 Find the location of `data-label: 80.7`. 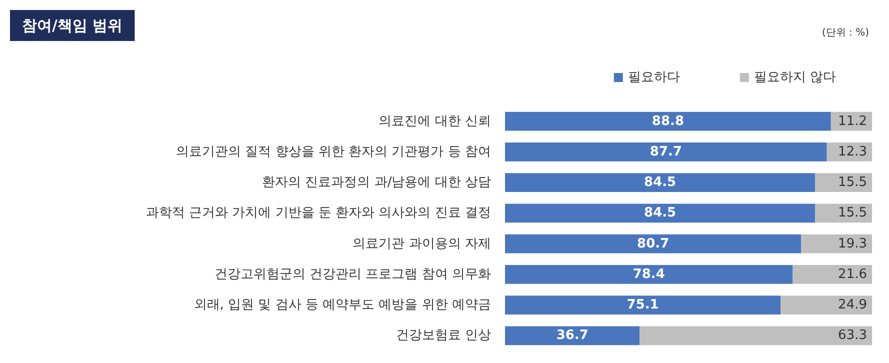

data-label: 80.7 is located at coordinates (653, 244).